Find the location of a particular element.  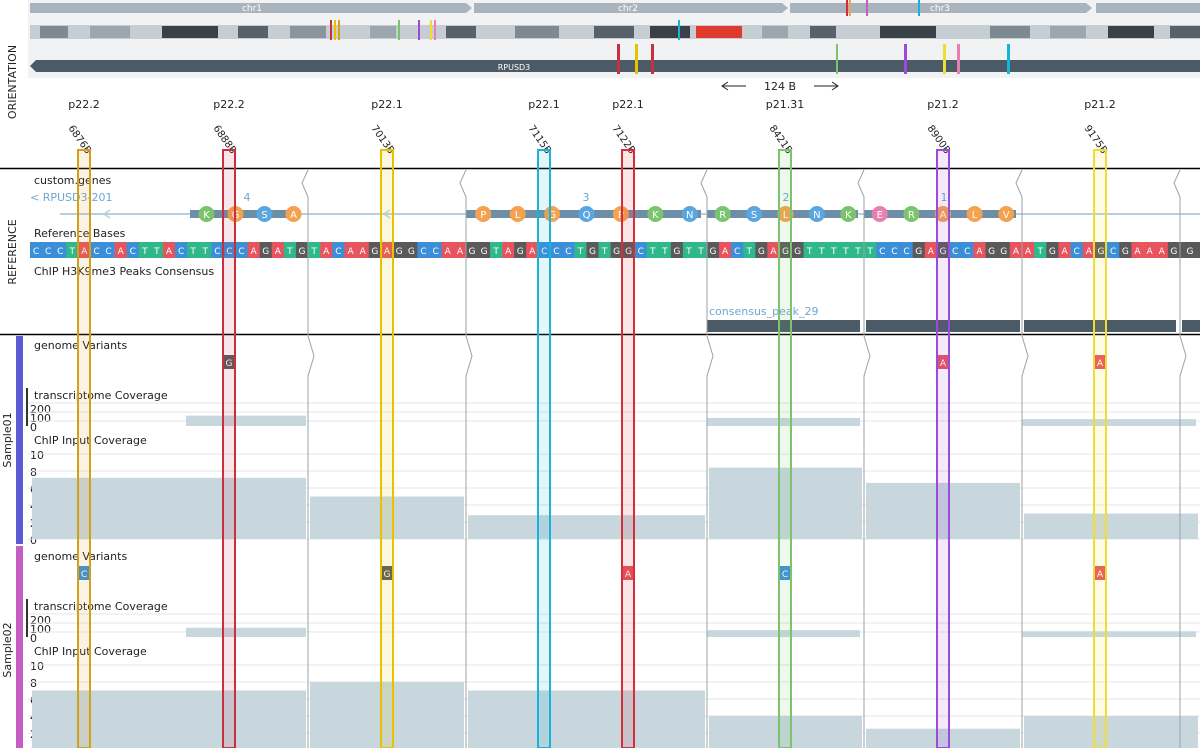

peak-label: consensus_peak_29 is located at coordinates (764, 311).